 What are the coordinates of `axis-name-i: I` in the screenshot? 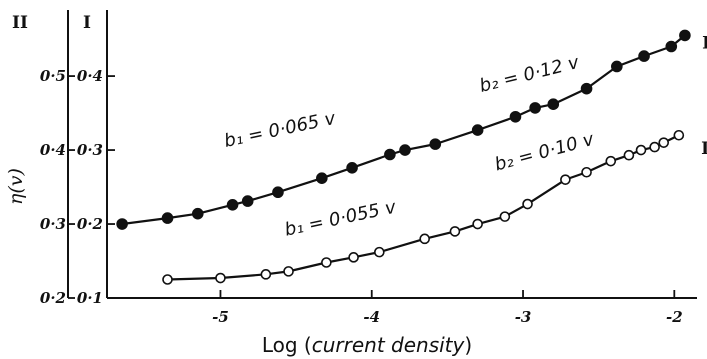 It's located at (87, 23).